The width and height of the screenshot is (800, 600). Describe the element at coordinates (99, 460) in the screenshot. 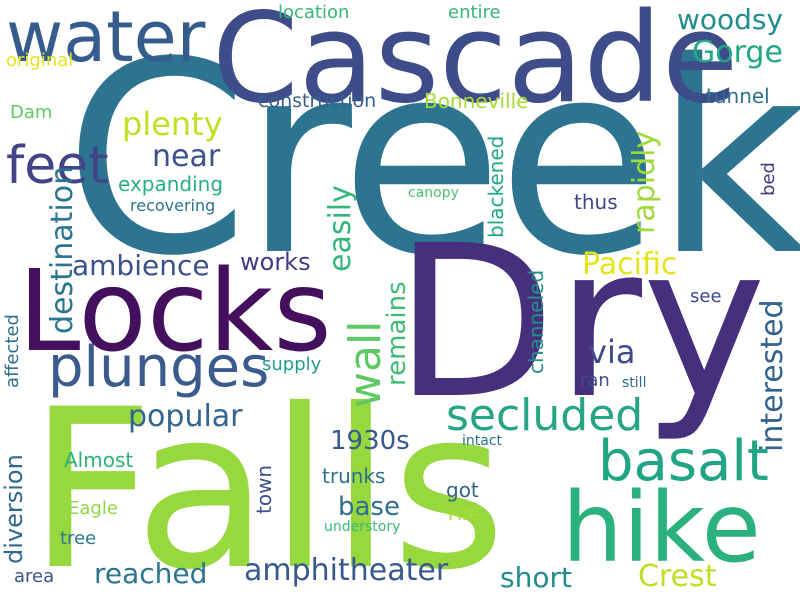

I see `word-almost: Almost` at that location.